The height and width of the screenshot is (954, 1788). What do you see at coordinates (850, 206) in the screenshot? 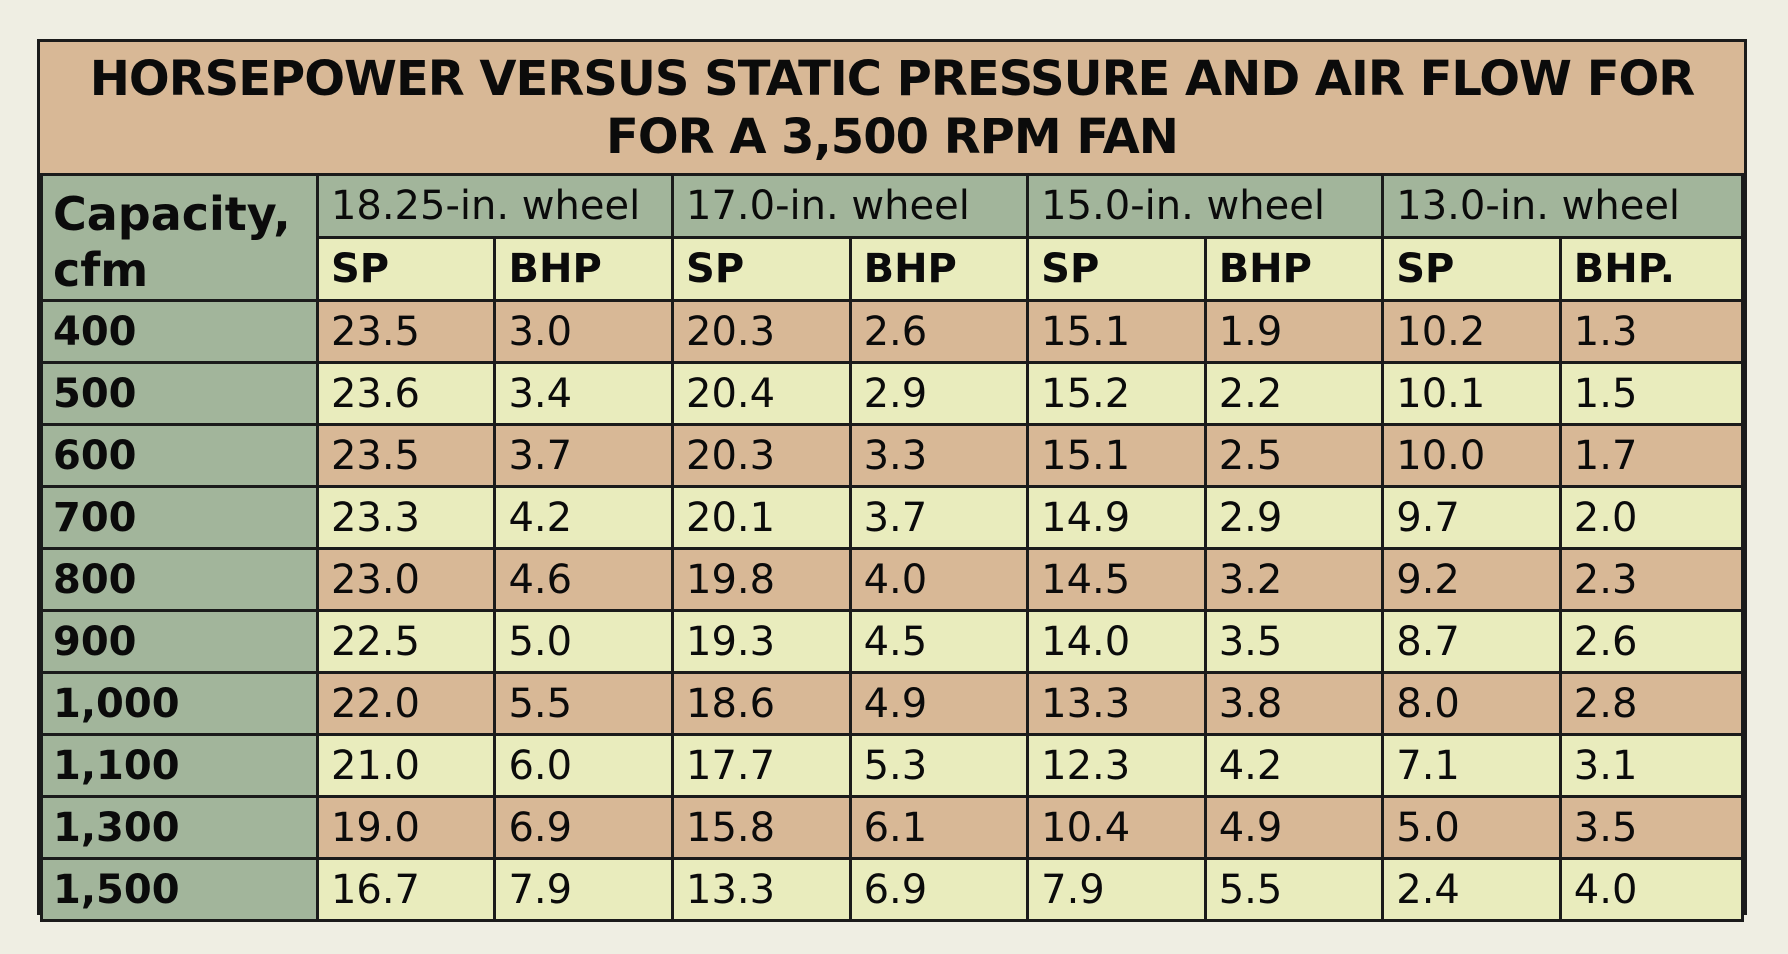
I see `wheel-header: 17.0-in. wheel` at bounding box center [850, 206].